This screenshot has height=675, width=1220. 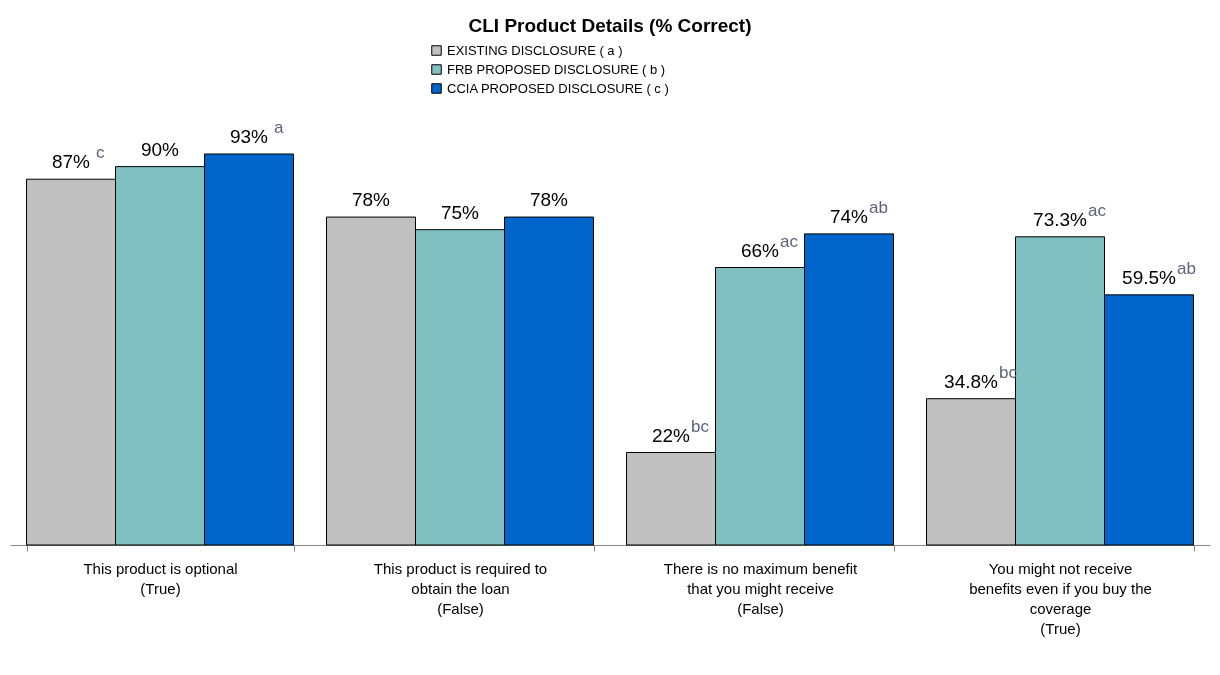 What do you see at coordinates (610, 25) in the screenshot?
I see `chart-title: CLI Product Details (% Correct)` at bounding box center [610, 25].